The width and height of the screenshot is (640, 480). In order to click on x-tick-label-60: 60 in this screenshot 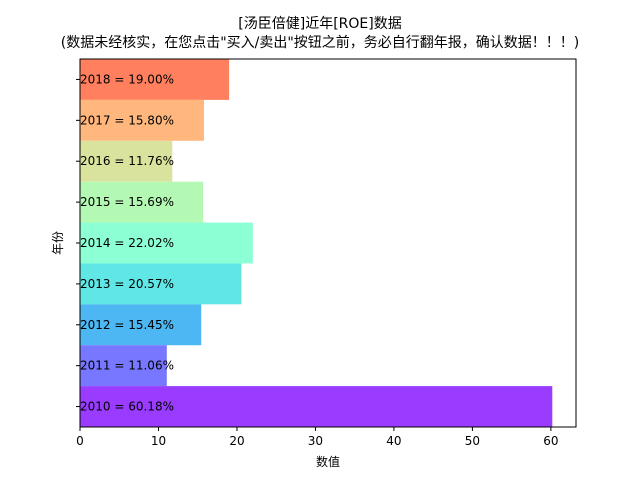, I will do `click(550, 441)`.